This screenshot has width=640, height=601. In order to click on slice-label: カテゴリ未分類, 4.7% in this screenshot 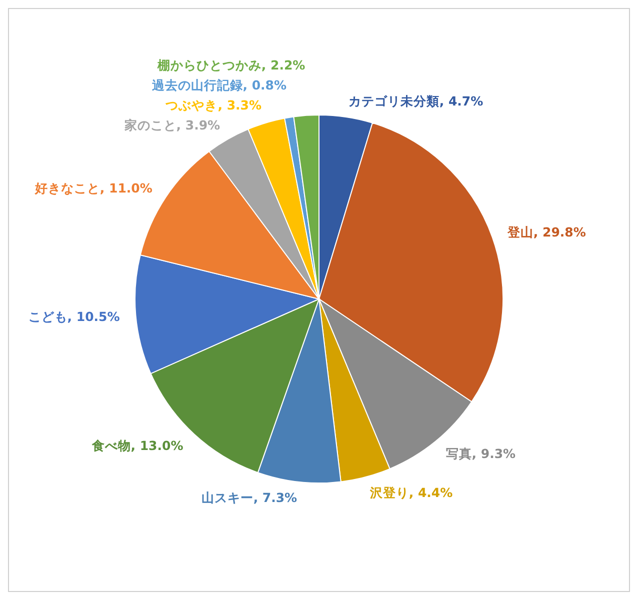, I will do `click(416, 101)`.